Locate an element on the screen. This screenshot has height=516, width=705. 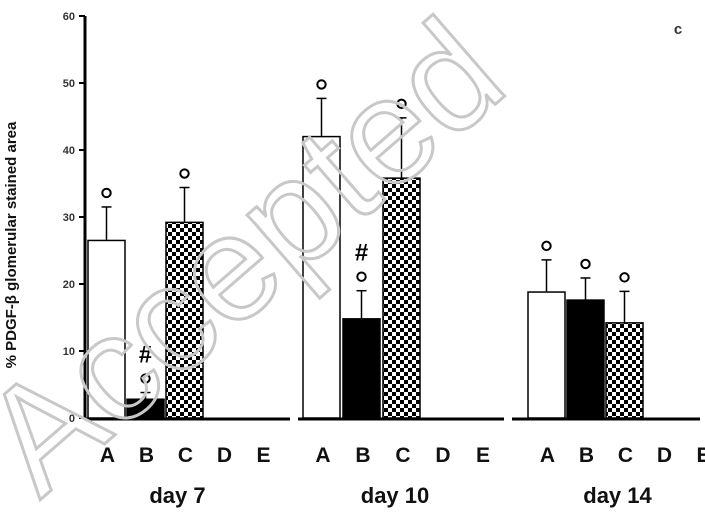
y-tick-label: 20 is located at coordinates (69, 285).